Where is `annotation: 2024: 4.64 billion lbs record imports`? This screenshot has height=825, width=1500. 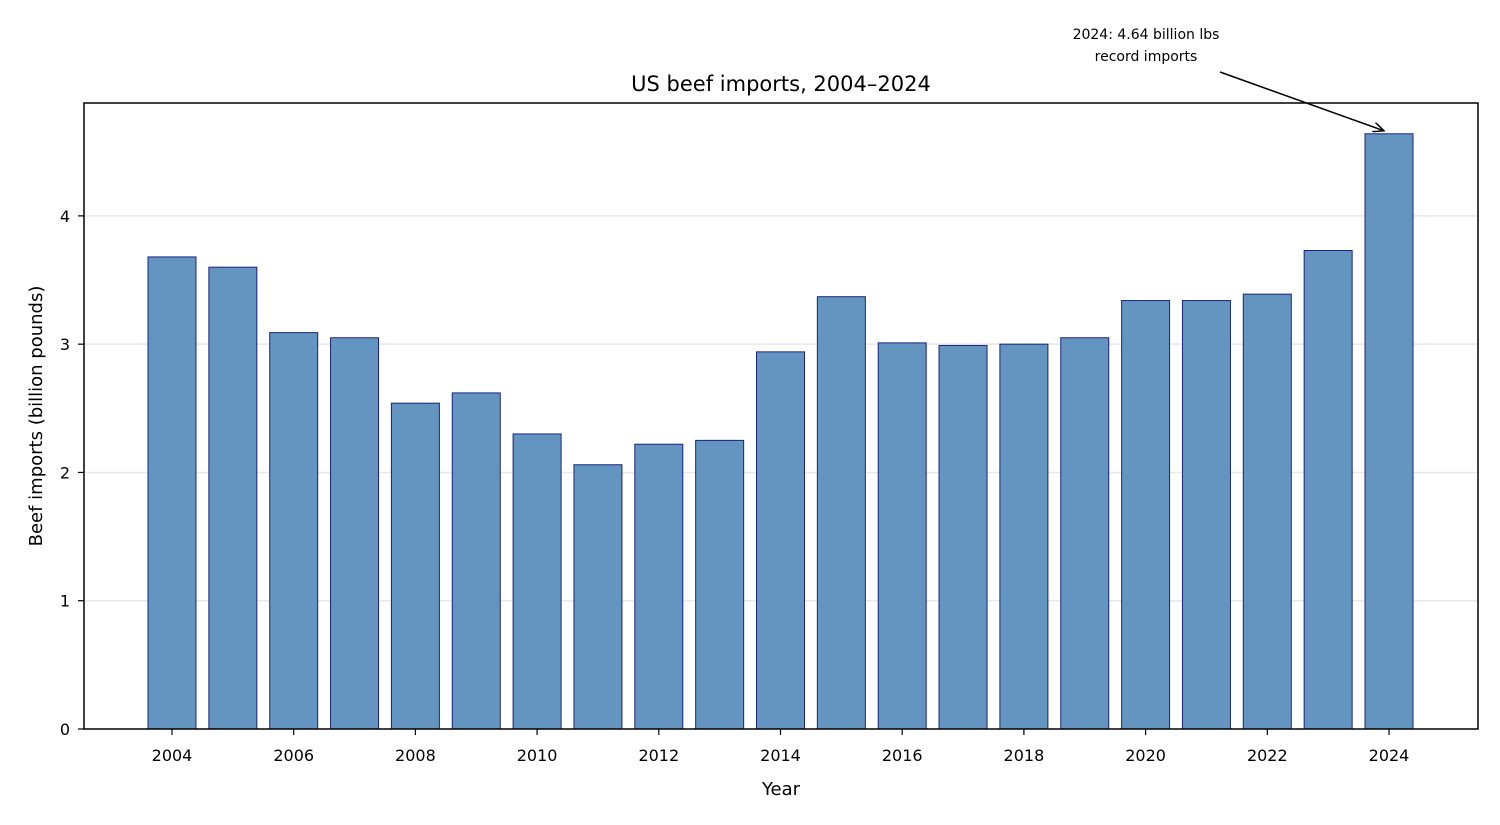 annotation: 2024: 4.64 billion lbs record imports is located at coordinates (1228, 79).